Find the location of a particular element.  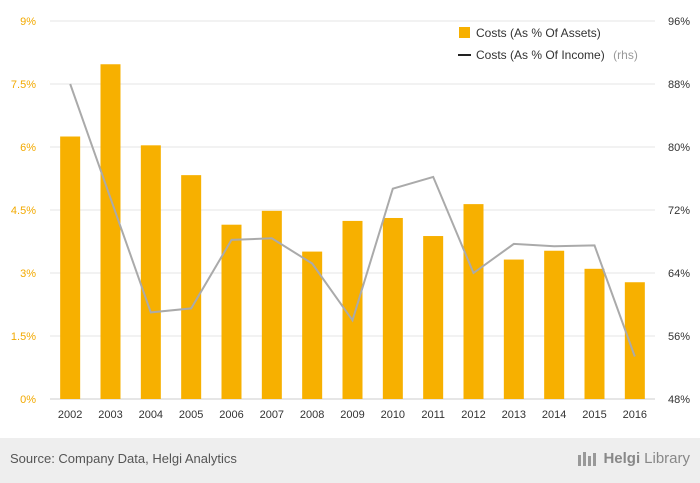

x-tick-label: 2013 is located at coordinates (514, 415).